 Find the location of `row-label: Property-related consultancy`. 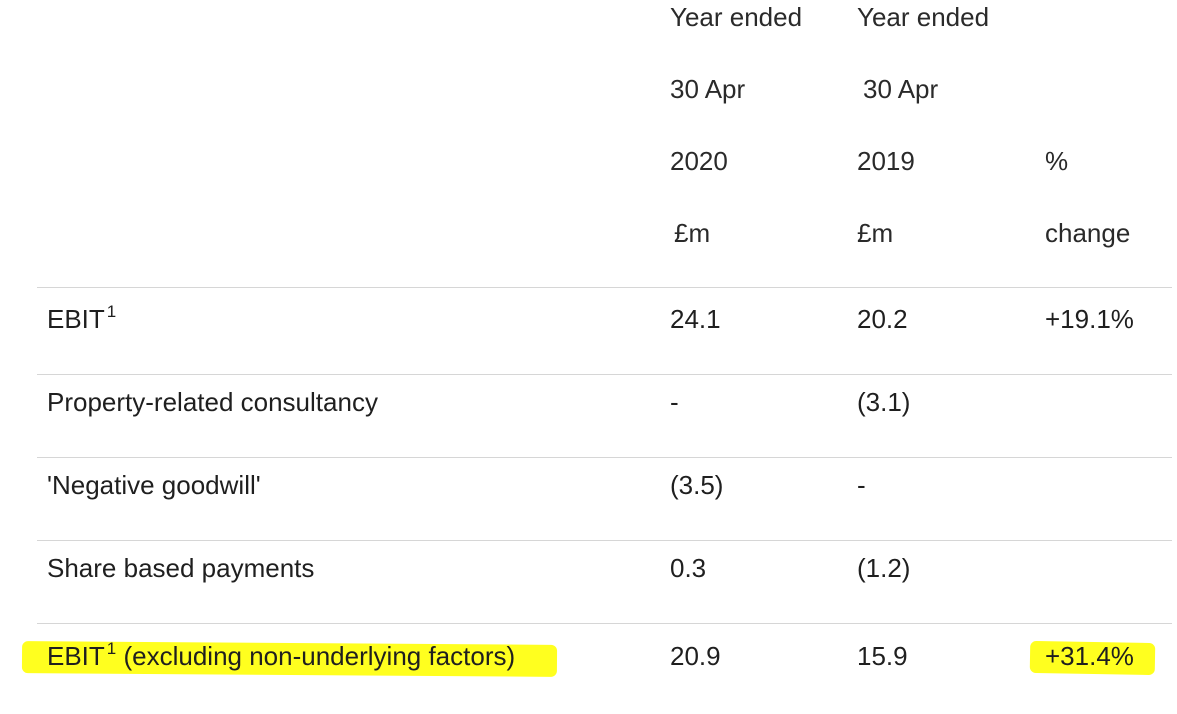

row-label: Property-related consultancy is located at coordinates (212, 402).